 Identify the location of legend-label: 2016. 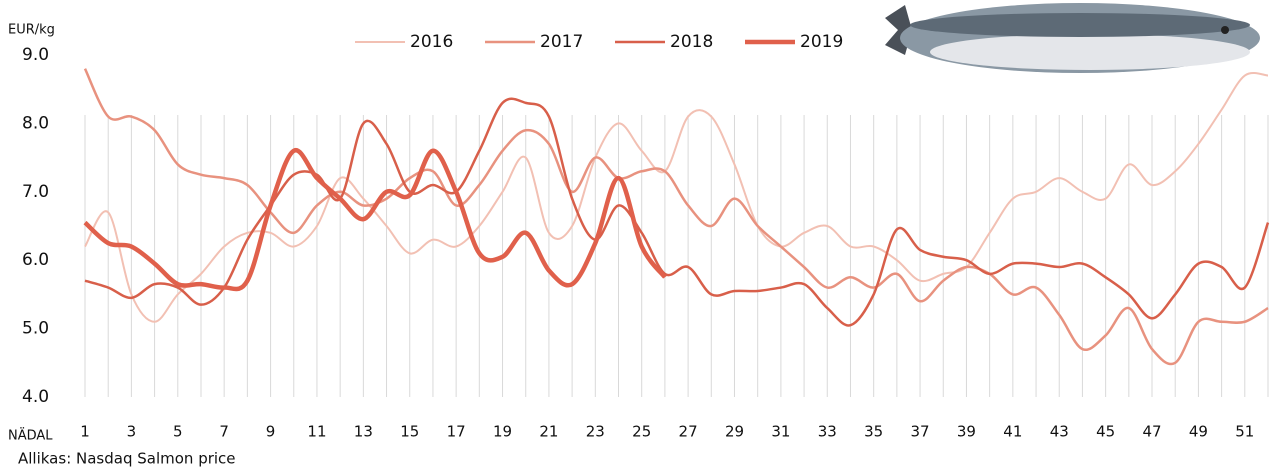
(431, 42).